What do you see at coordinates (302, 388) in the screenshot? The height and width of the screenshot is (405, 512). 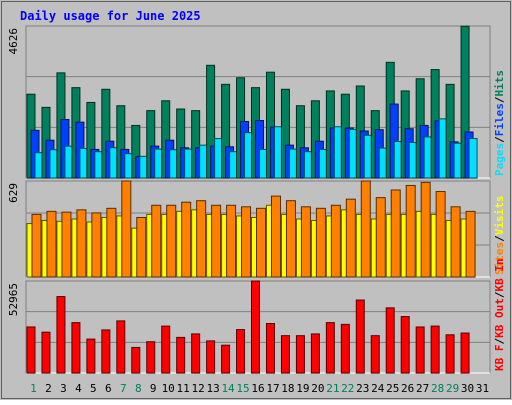 I see `x-tick-label: 19` at bounding box center [302, 388].